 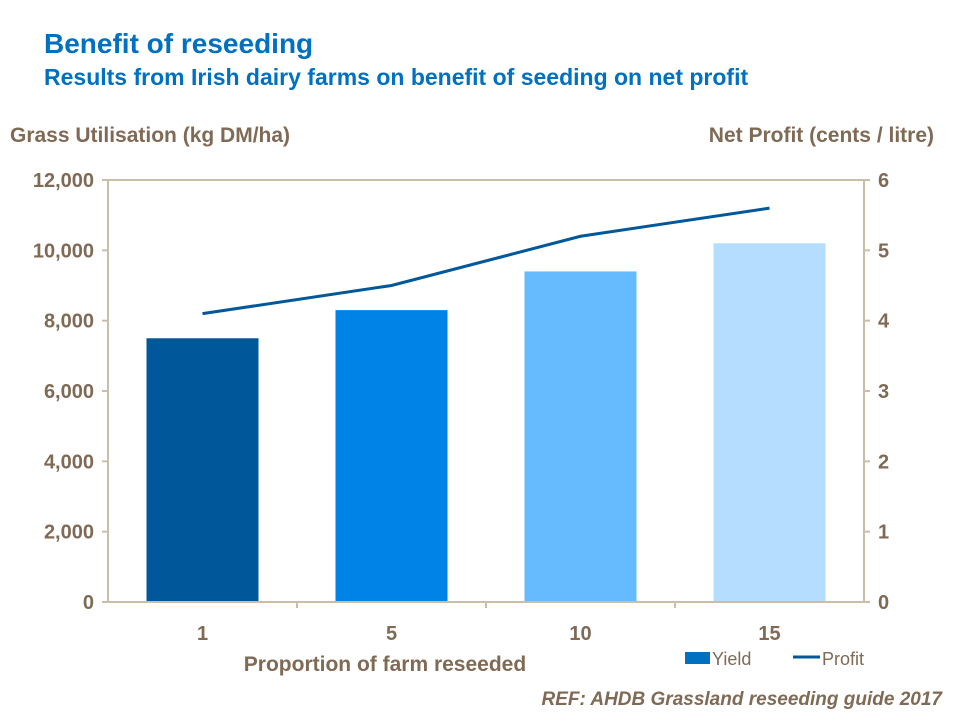 I want to click on y-tick-label: 8,000, so click(x=69, y=322).